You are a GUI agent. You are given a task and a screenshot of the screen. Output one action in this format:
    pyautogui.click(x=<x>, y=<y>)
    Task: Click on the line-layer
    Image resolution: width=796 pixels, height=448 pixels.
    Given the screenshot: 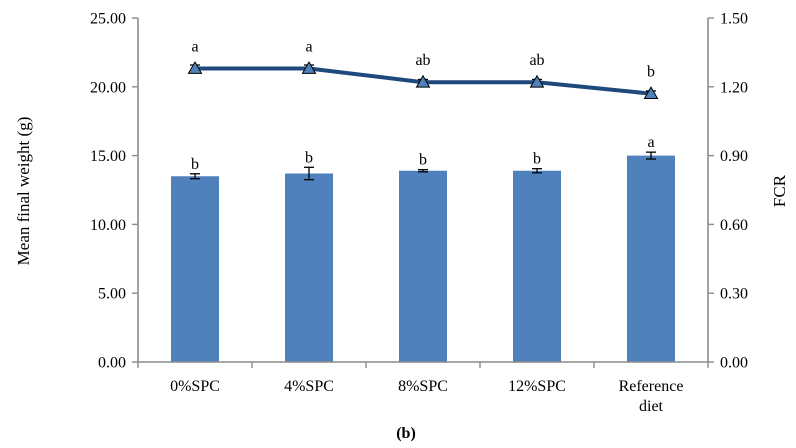 What is the action you would take?
    pyautogui.click(x=423, y=80)
    